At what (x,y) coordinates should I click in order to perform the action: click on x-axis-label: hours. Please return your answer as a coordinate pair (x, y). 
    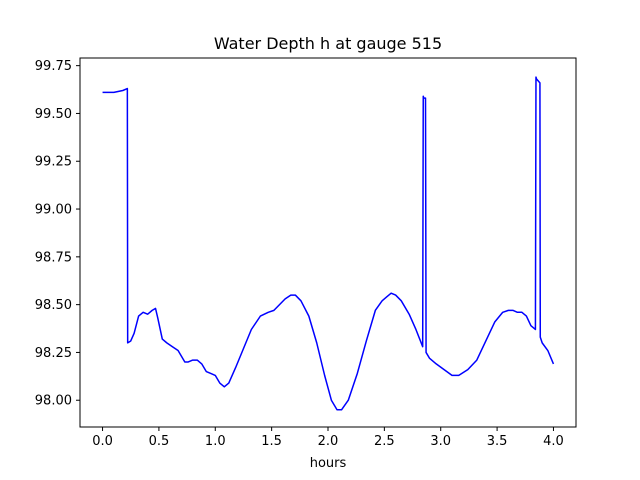
    Looking at the image, I should click on (328, 463).